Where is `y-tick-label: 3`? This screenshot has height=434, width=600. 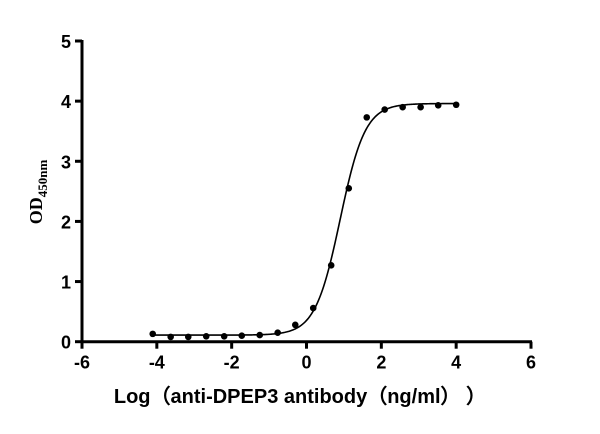
y-tick-label: 3 is located at coordinates (66, 162).